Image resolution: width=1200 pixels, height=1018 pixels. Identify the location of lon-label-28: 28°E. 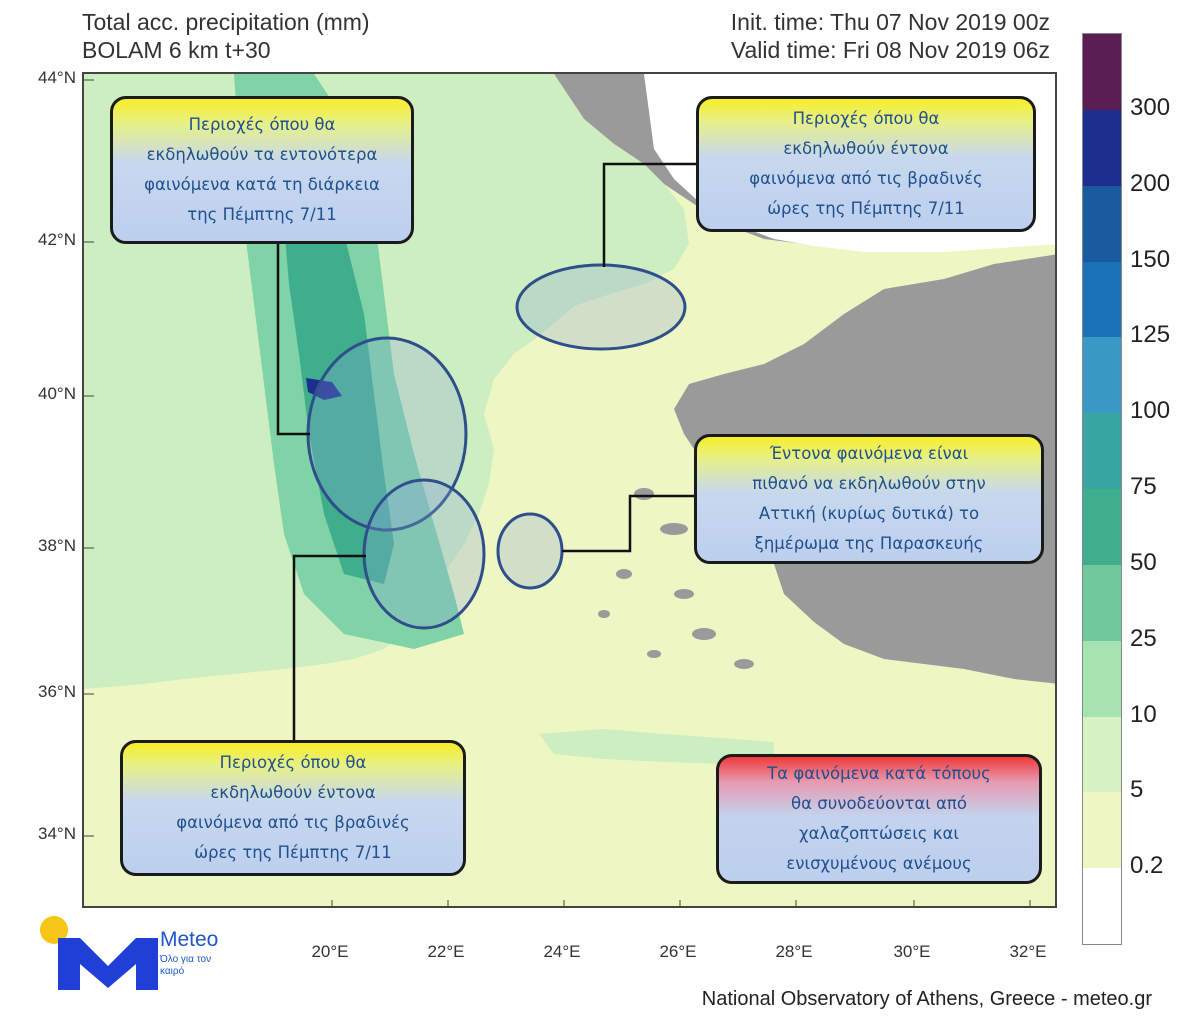
(794, 951).